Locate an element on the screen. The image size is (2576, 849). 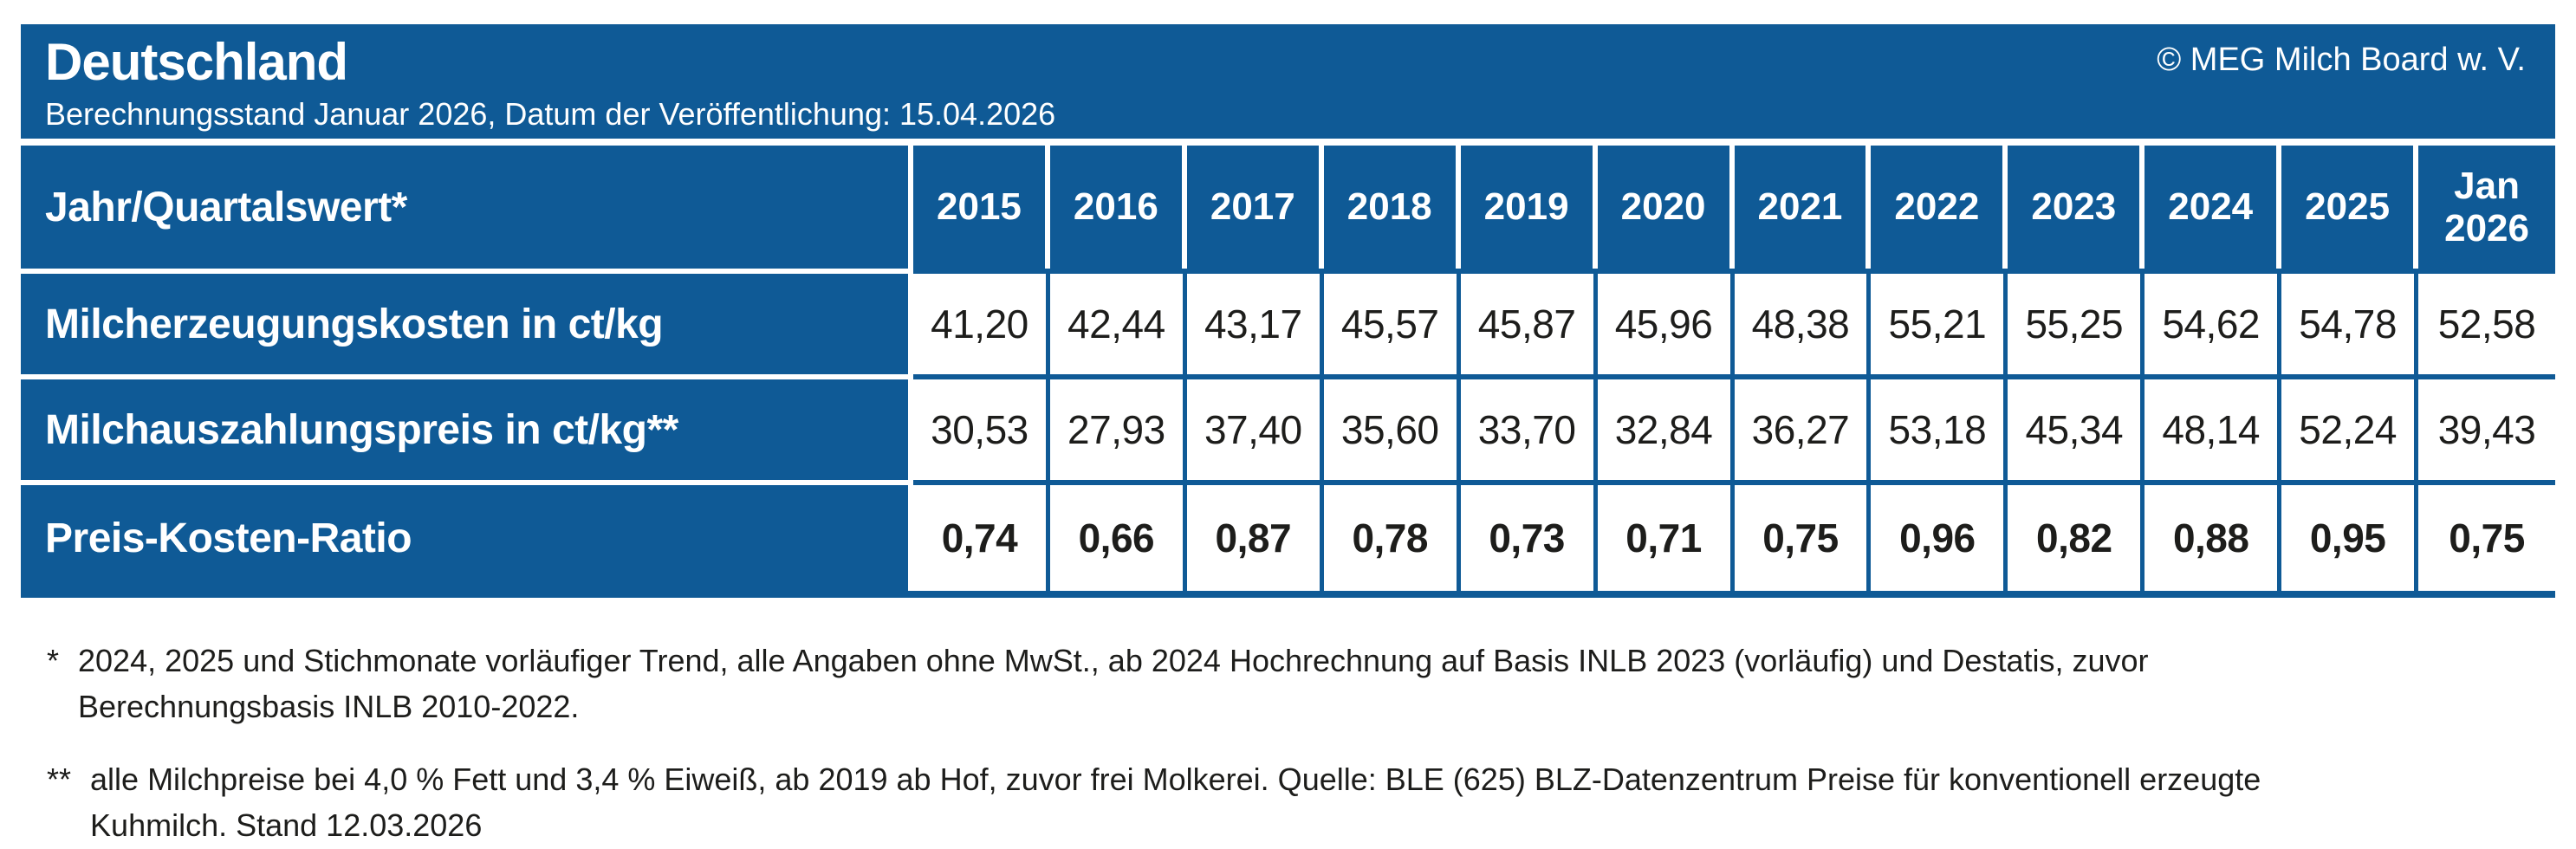
data-cell: 0,66 is located at coordinates (1118, 535).